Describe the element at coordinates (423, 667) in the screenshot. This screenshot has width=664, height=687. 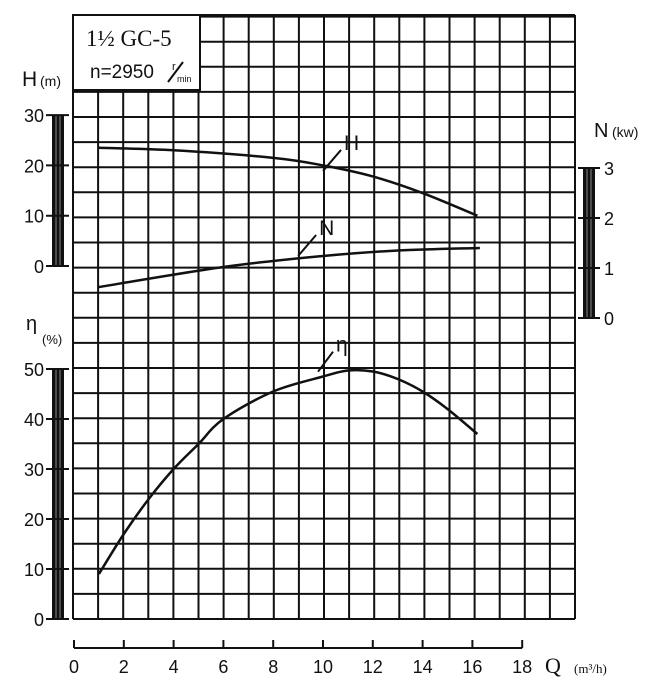
I see `x-axis-tick-label: 14` at that location.